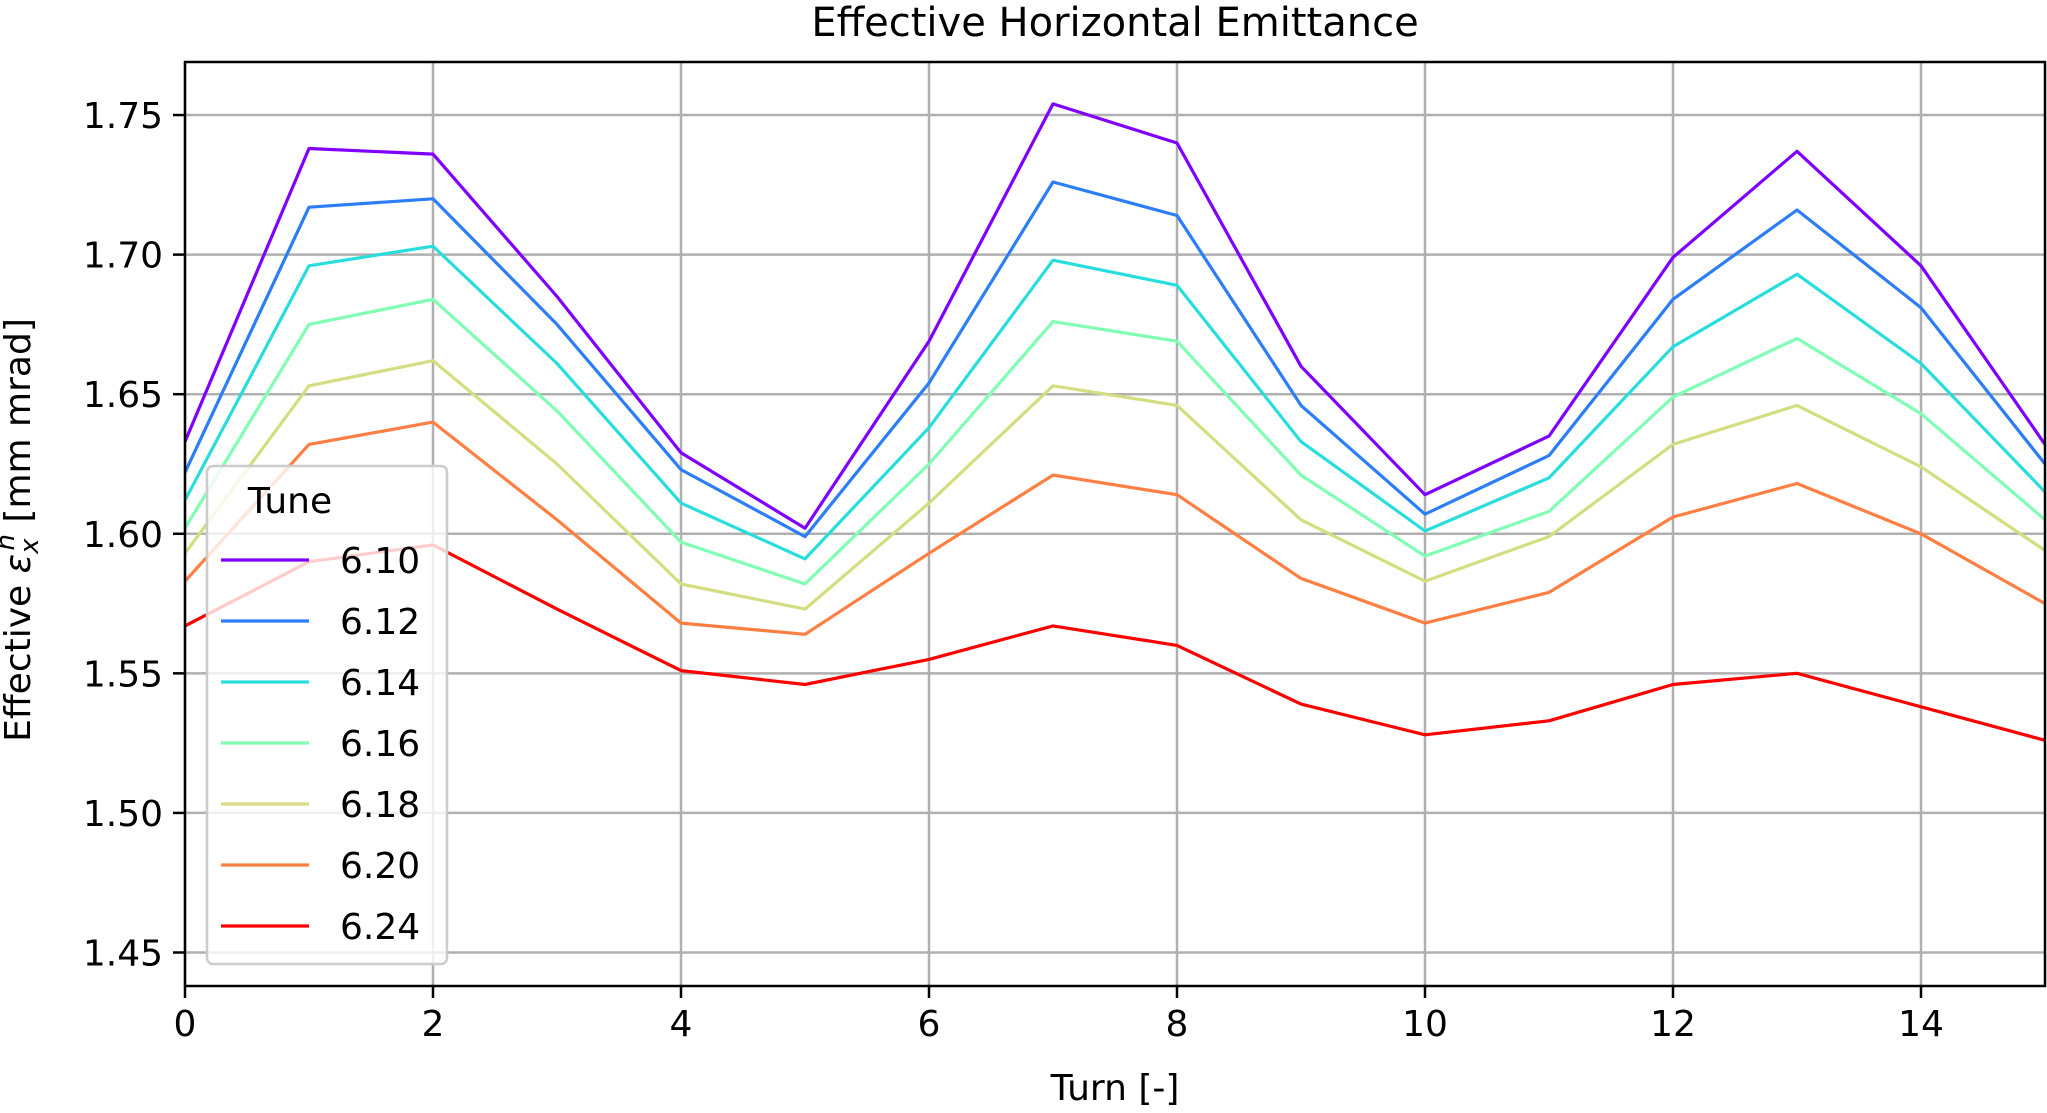 This screenshot has height=1113, width=2047. Describe the element at coordinates (380, 622) in the screenshot. I see `legend-label-6-12: 6.12` at that location.